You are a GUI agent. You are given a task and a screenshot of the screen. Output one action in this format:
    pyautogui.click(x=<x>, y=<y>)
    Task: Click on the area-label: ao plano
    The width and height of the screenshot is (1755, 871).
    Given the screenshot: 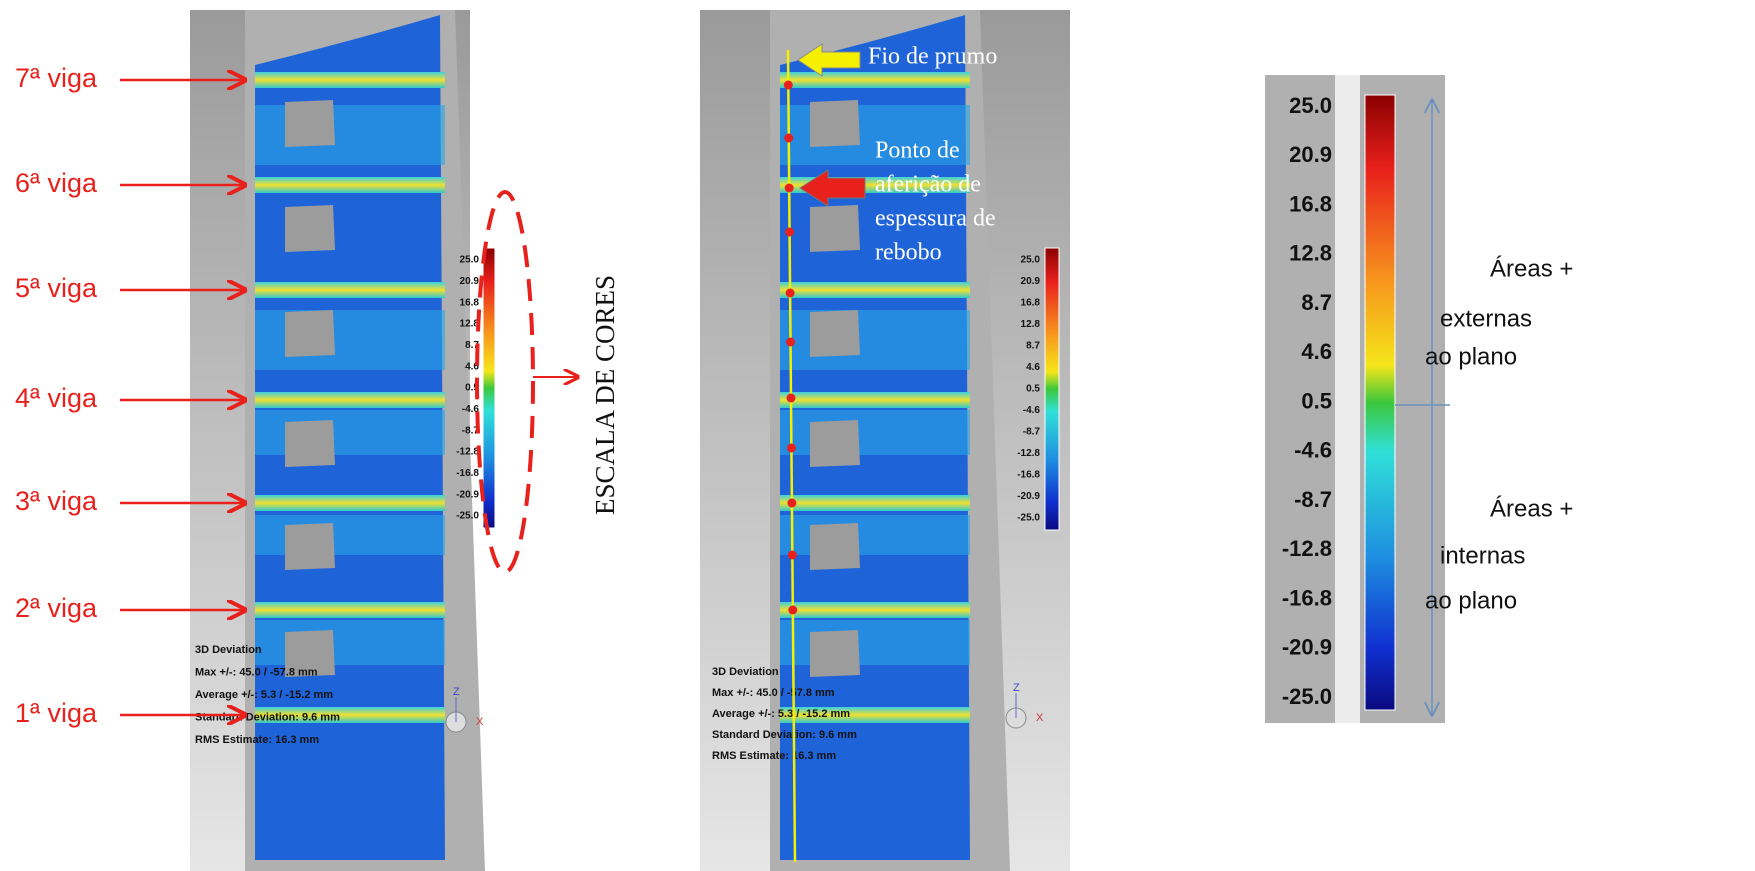 What is the action you would take?
    pyautogui.click(x=1471, y=600)
    